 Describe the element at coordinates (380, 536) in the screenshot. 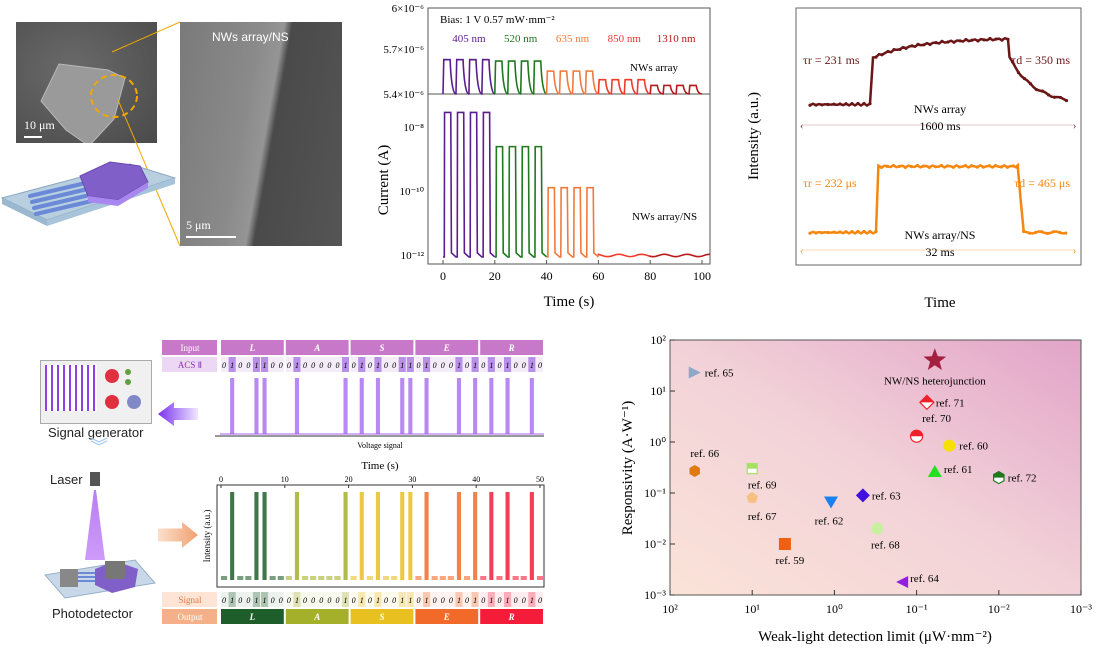

I see `intensity-plot-frame` at that location.